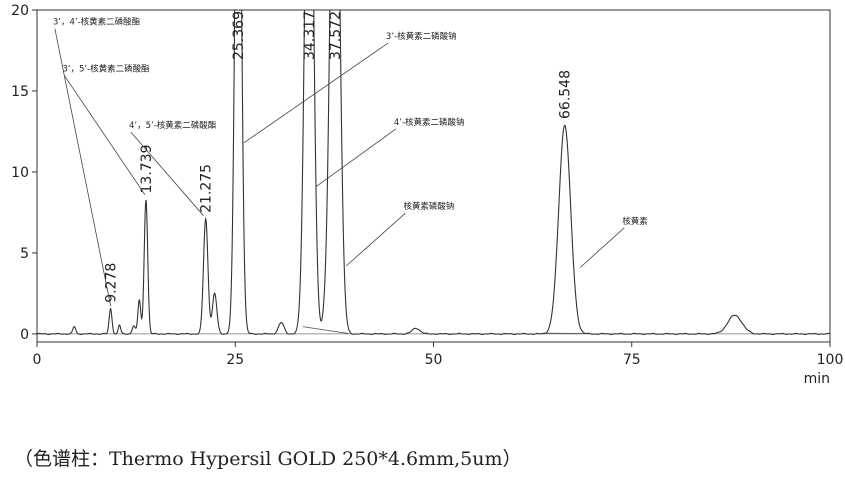 This screenshot has height=483, width=845. What do you see at coordinates (421, 36) in the screenshot?
I see `annotation-label: 3’-核黄素二磷酸钠` at bounding box center [421, 36].